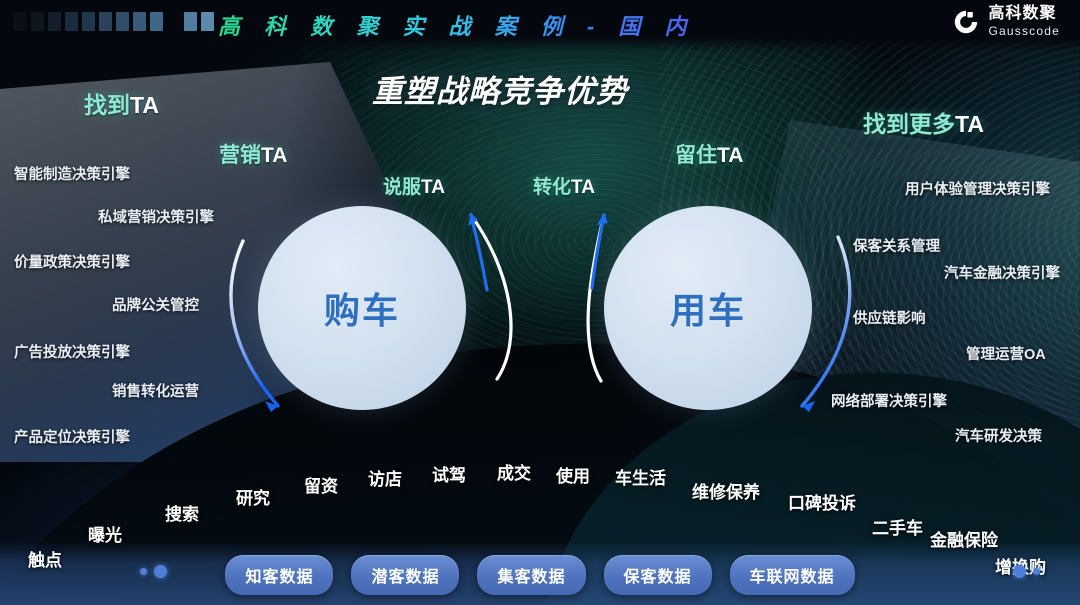 This screenshot has width=1080, height=605. I want to click on journey-stage-11: 维修保养, so click(726, 492).